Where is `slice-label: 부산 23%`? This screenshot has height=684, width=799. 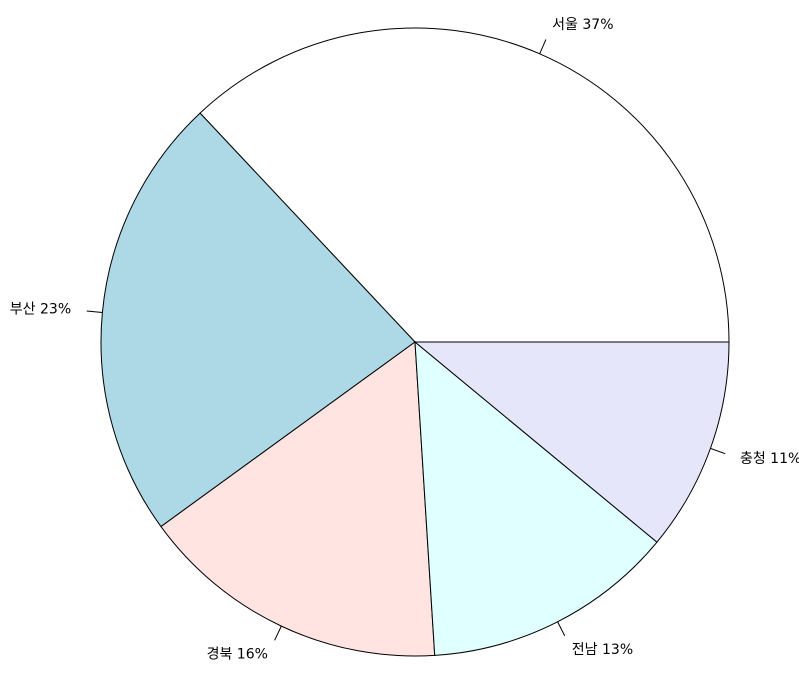
slice-label: 부산 23% is located at coordinates (40, 309).